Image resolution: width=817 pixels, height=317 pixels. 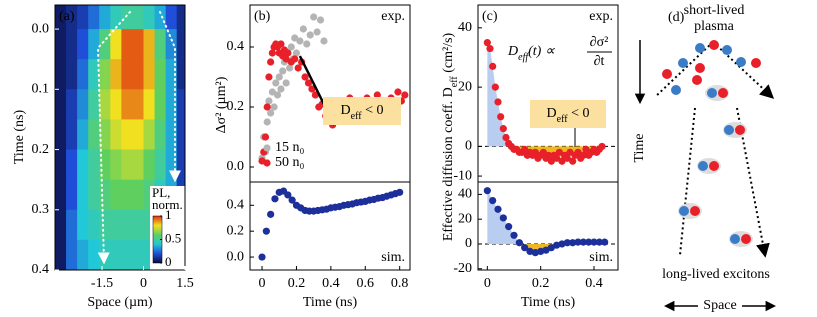 What do you see at coordinates (713, 69) in the screenshot?
I see `expansion-arrow` at bounding box center [713, 69].